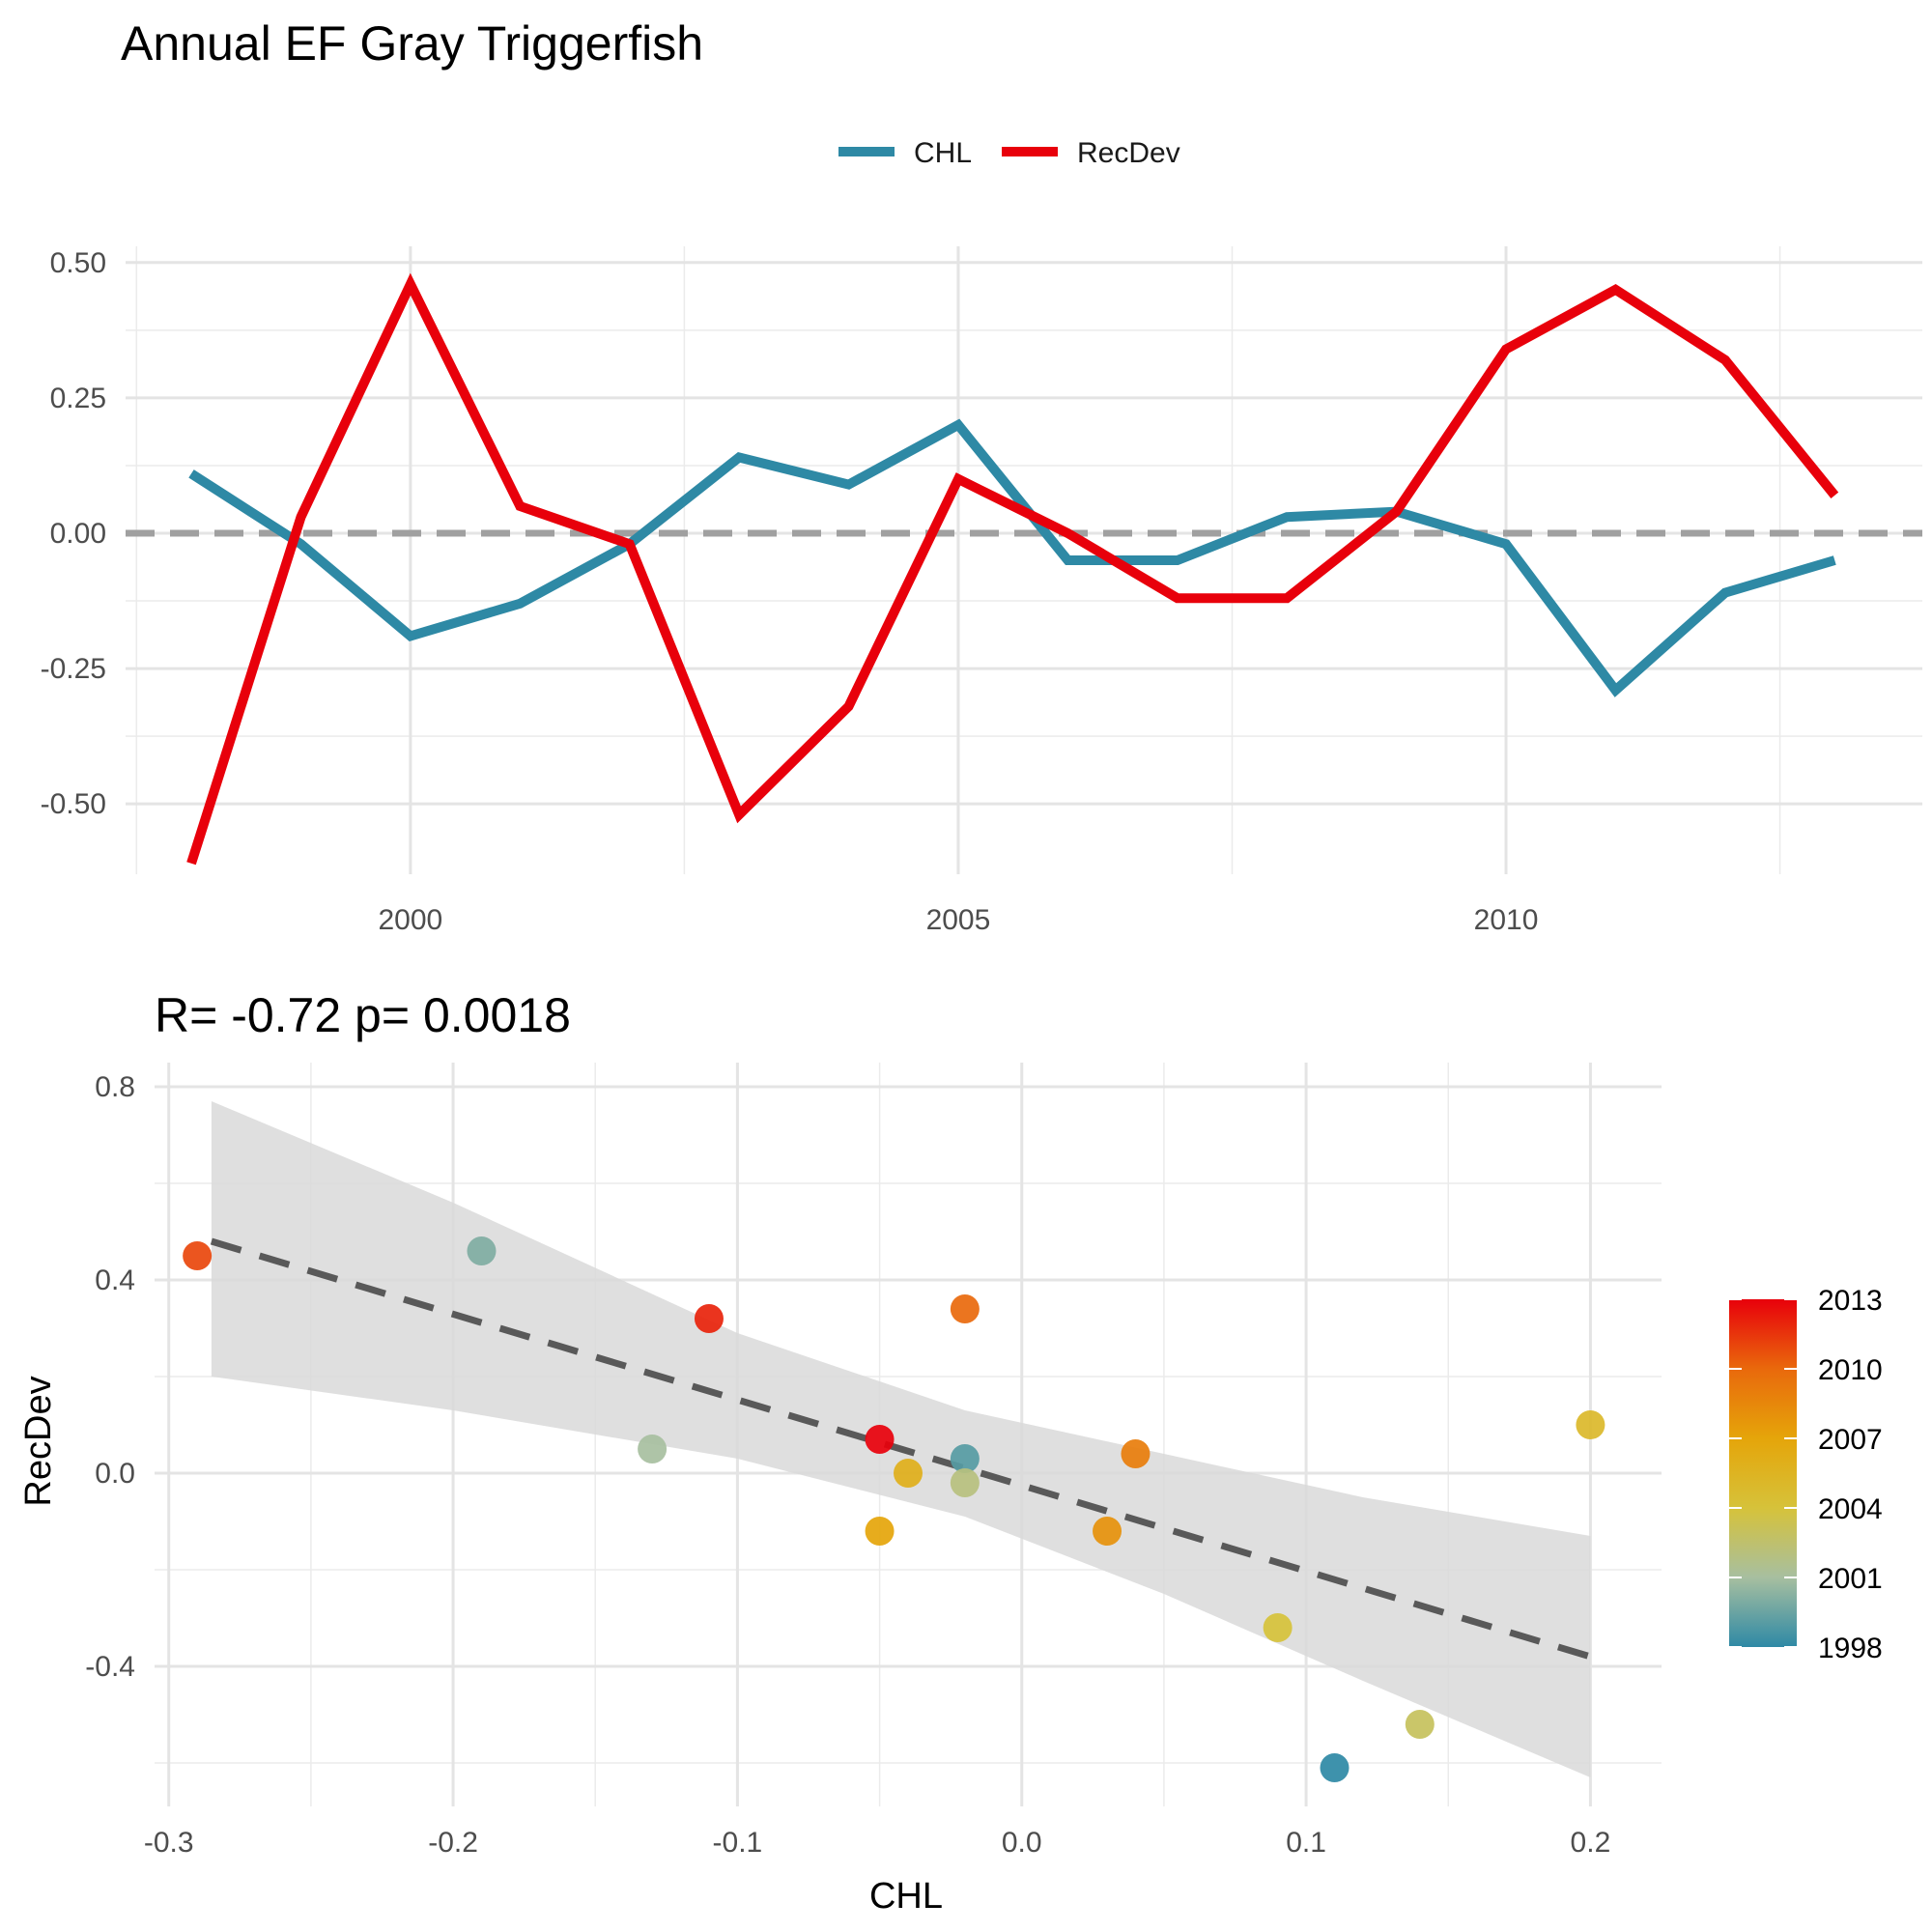 This screenshot has height=1932, width=1932. Describe the element at coordinates (1128, 153) in the screenshot. I see `legend-label-recdev: RecDev` at that location.